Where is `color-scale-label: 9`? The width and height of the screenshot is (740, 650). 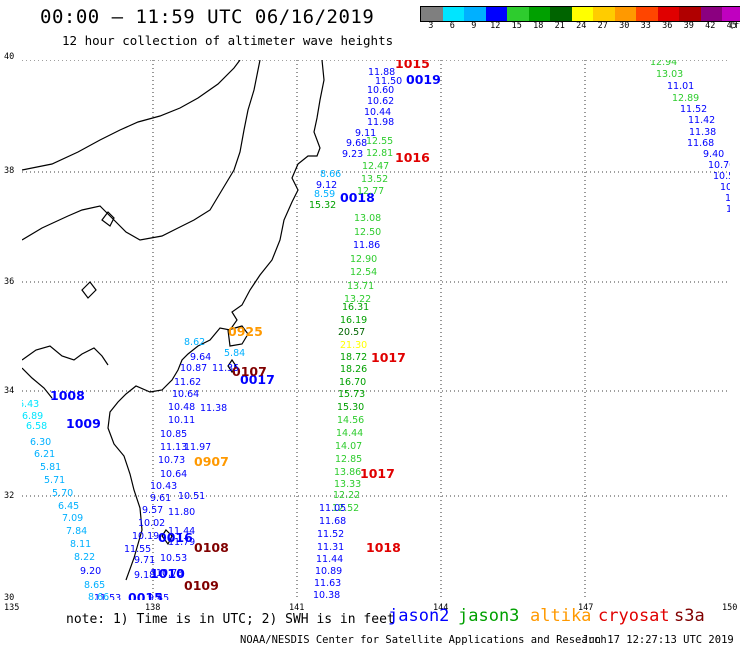 color-scale-label: 9 is located at coordinates (474, 26).